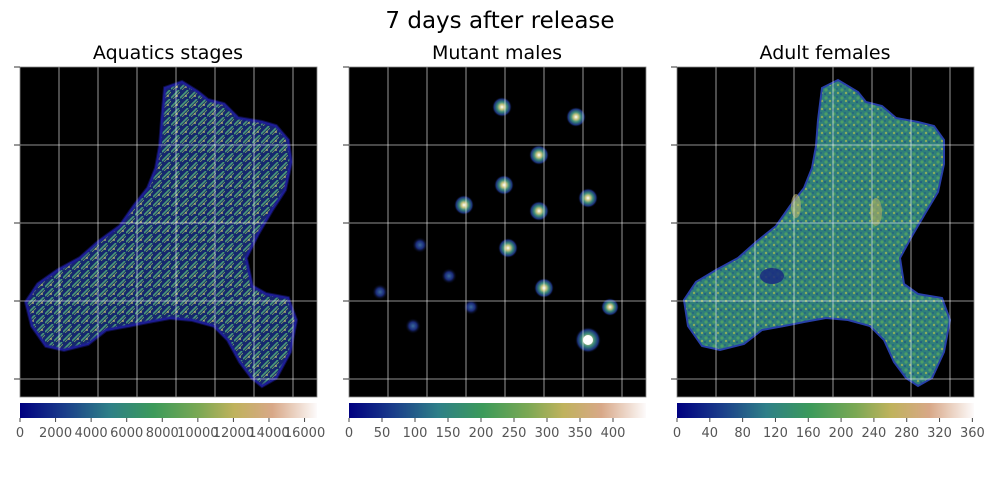  I want to click on colorbar-tick-label: 250, so click(514, 433).